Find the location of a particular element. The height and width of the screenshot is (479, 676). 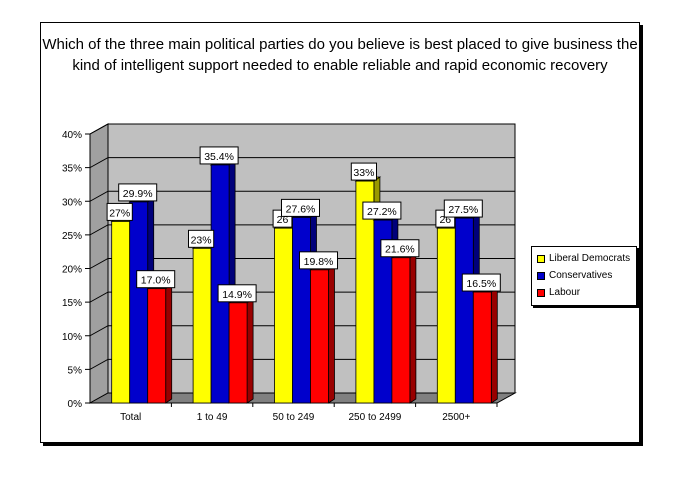

legend-item-liberal-democrats: Liberal Democrats is located at coordinates (583, 258).